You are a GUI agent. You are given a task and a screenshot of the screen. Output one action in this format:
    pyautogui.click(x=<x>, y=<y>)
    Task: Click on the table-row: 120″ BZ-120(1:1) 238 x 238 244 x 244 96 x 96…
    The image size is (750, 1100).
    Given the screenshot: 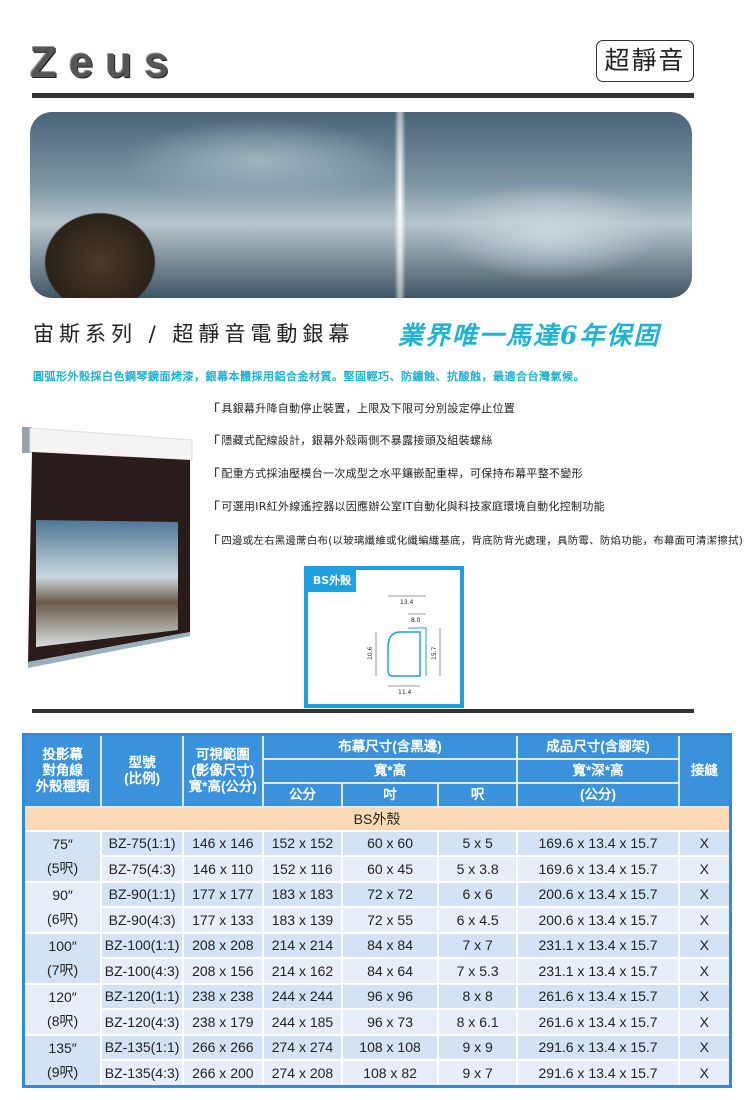 What is the action you would take?
    pyautogui.click(x=377, y=996)
    